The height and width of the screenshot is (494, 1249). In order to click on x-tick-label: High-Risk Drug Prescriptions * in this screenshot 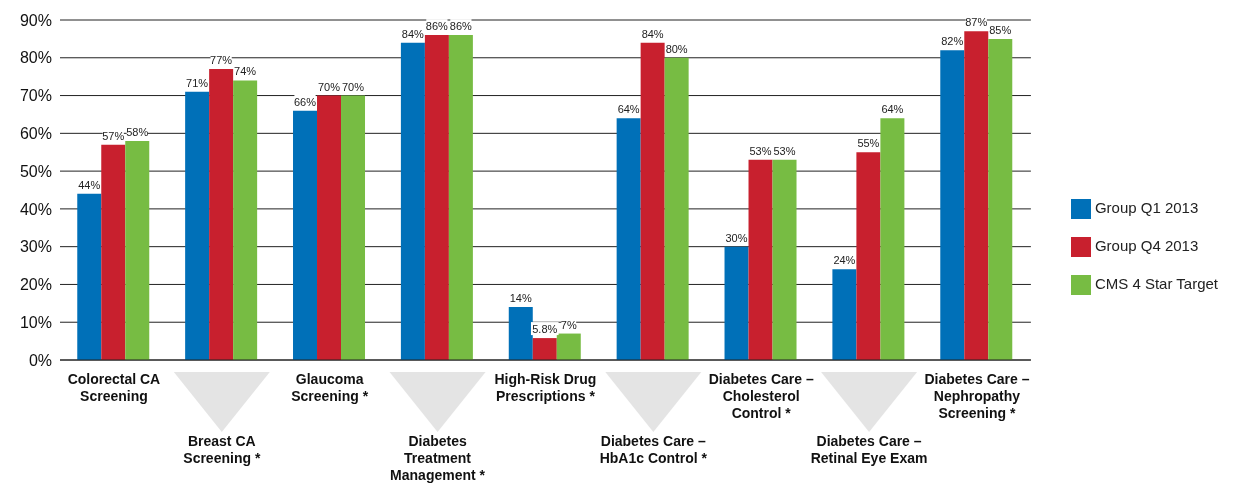, I will do `click(545, 387)`.